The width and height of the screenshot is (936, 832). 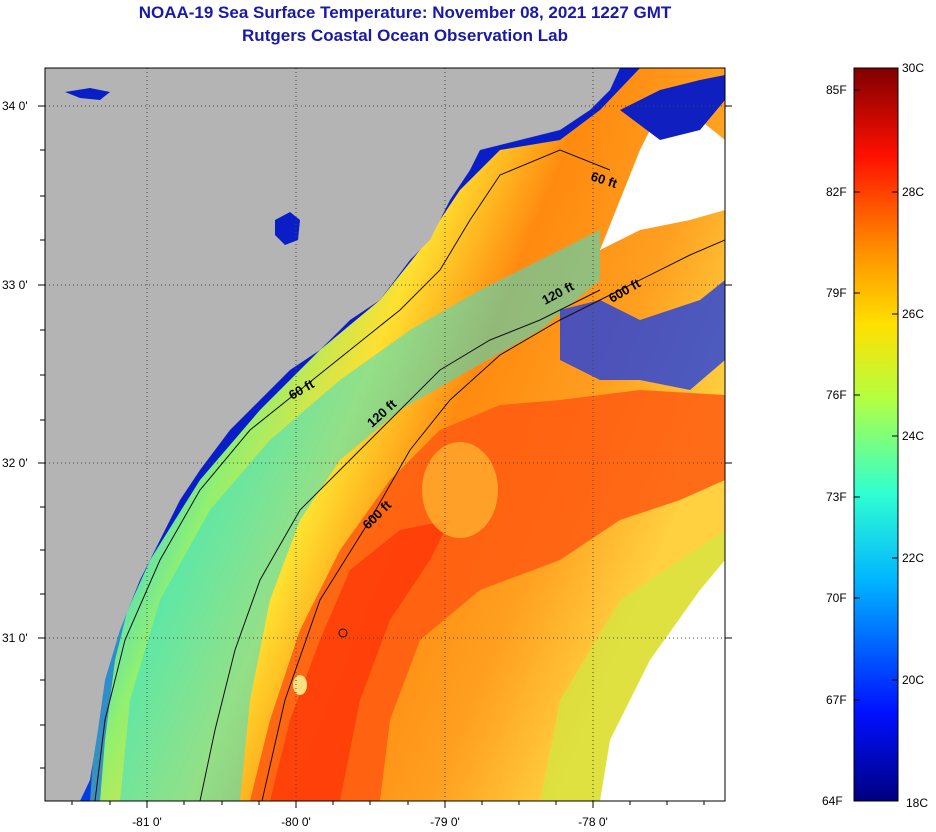 I want to click on lon-label: -81 0', so click(x=147, y=822).